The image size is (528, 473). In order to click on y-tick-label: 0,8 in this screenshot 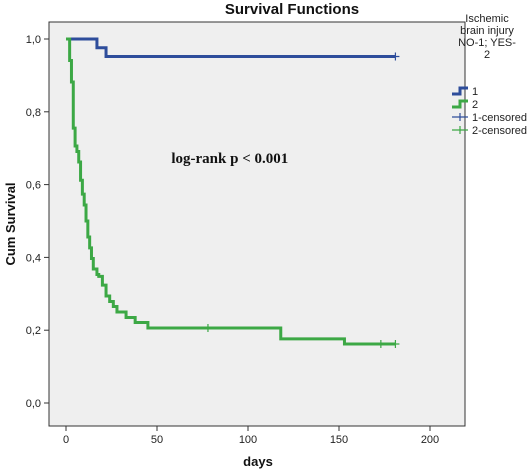, I will do `click(33, 113)`.